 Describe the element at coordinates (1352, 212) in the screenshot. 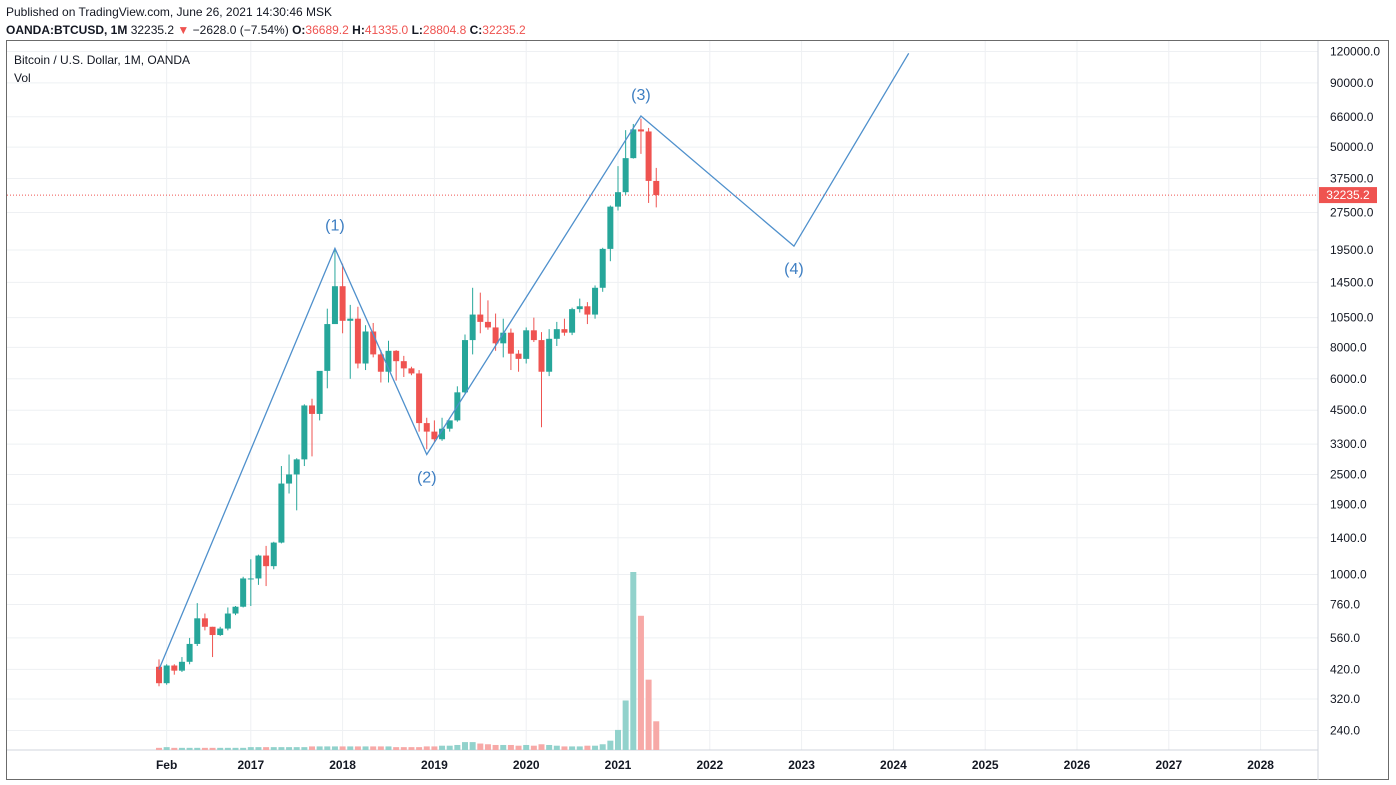

I see `y-tick-label: 27500.0` at that location.